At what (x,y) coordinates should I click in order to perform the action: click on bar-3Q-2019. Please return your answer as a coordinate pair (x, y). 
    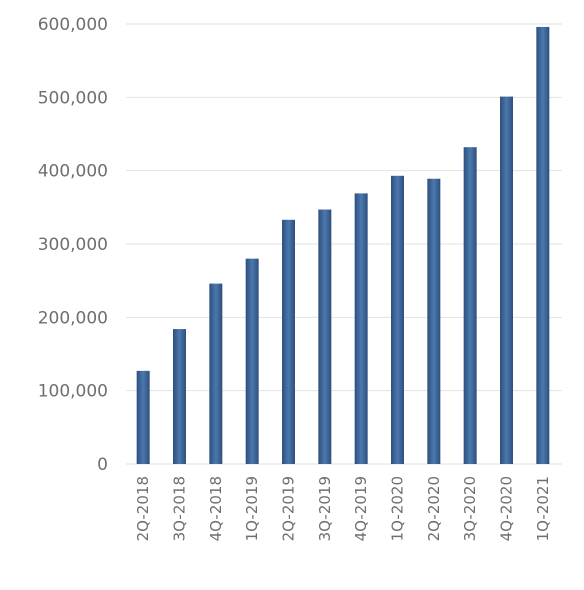
    Looking at the image, I should click on (325, 336).